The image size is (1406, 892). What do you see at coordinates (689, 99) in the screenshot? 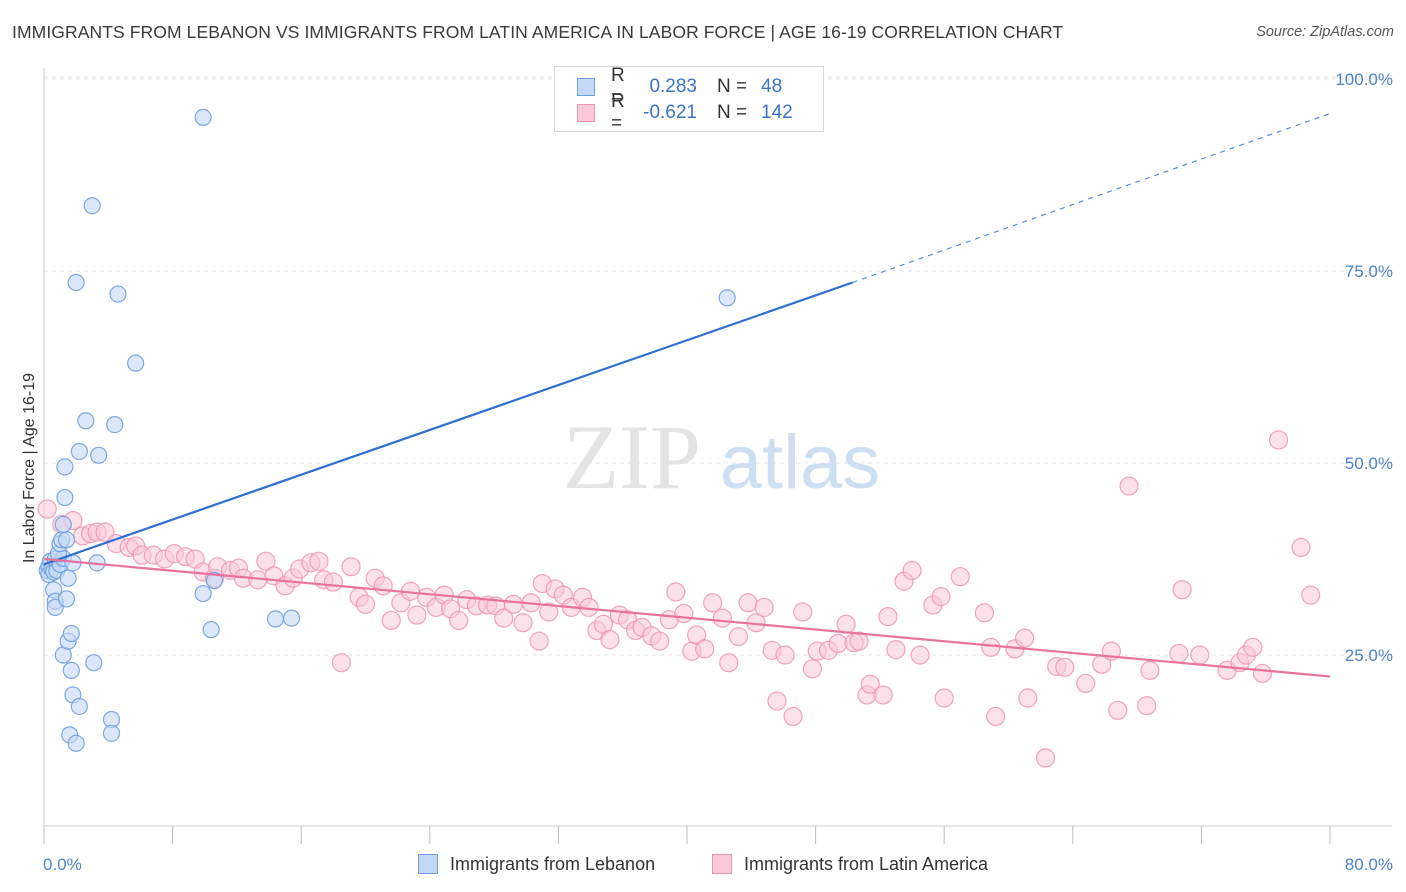
I see `stats-legend: R = 0.283 N = 48 R = -0.621 N = 142` at bounding box center [689, 99].